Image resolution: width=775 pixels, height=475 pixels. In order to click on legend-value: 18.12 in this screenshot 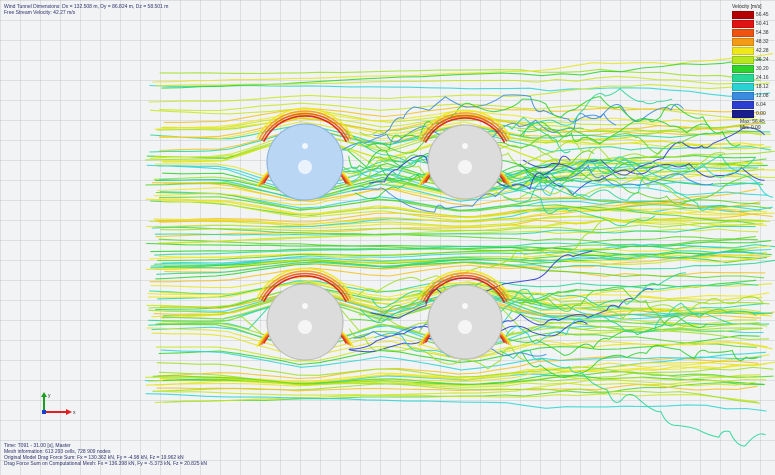, I will do `click(762, 87)`.